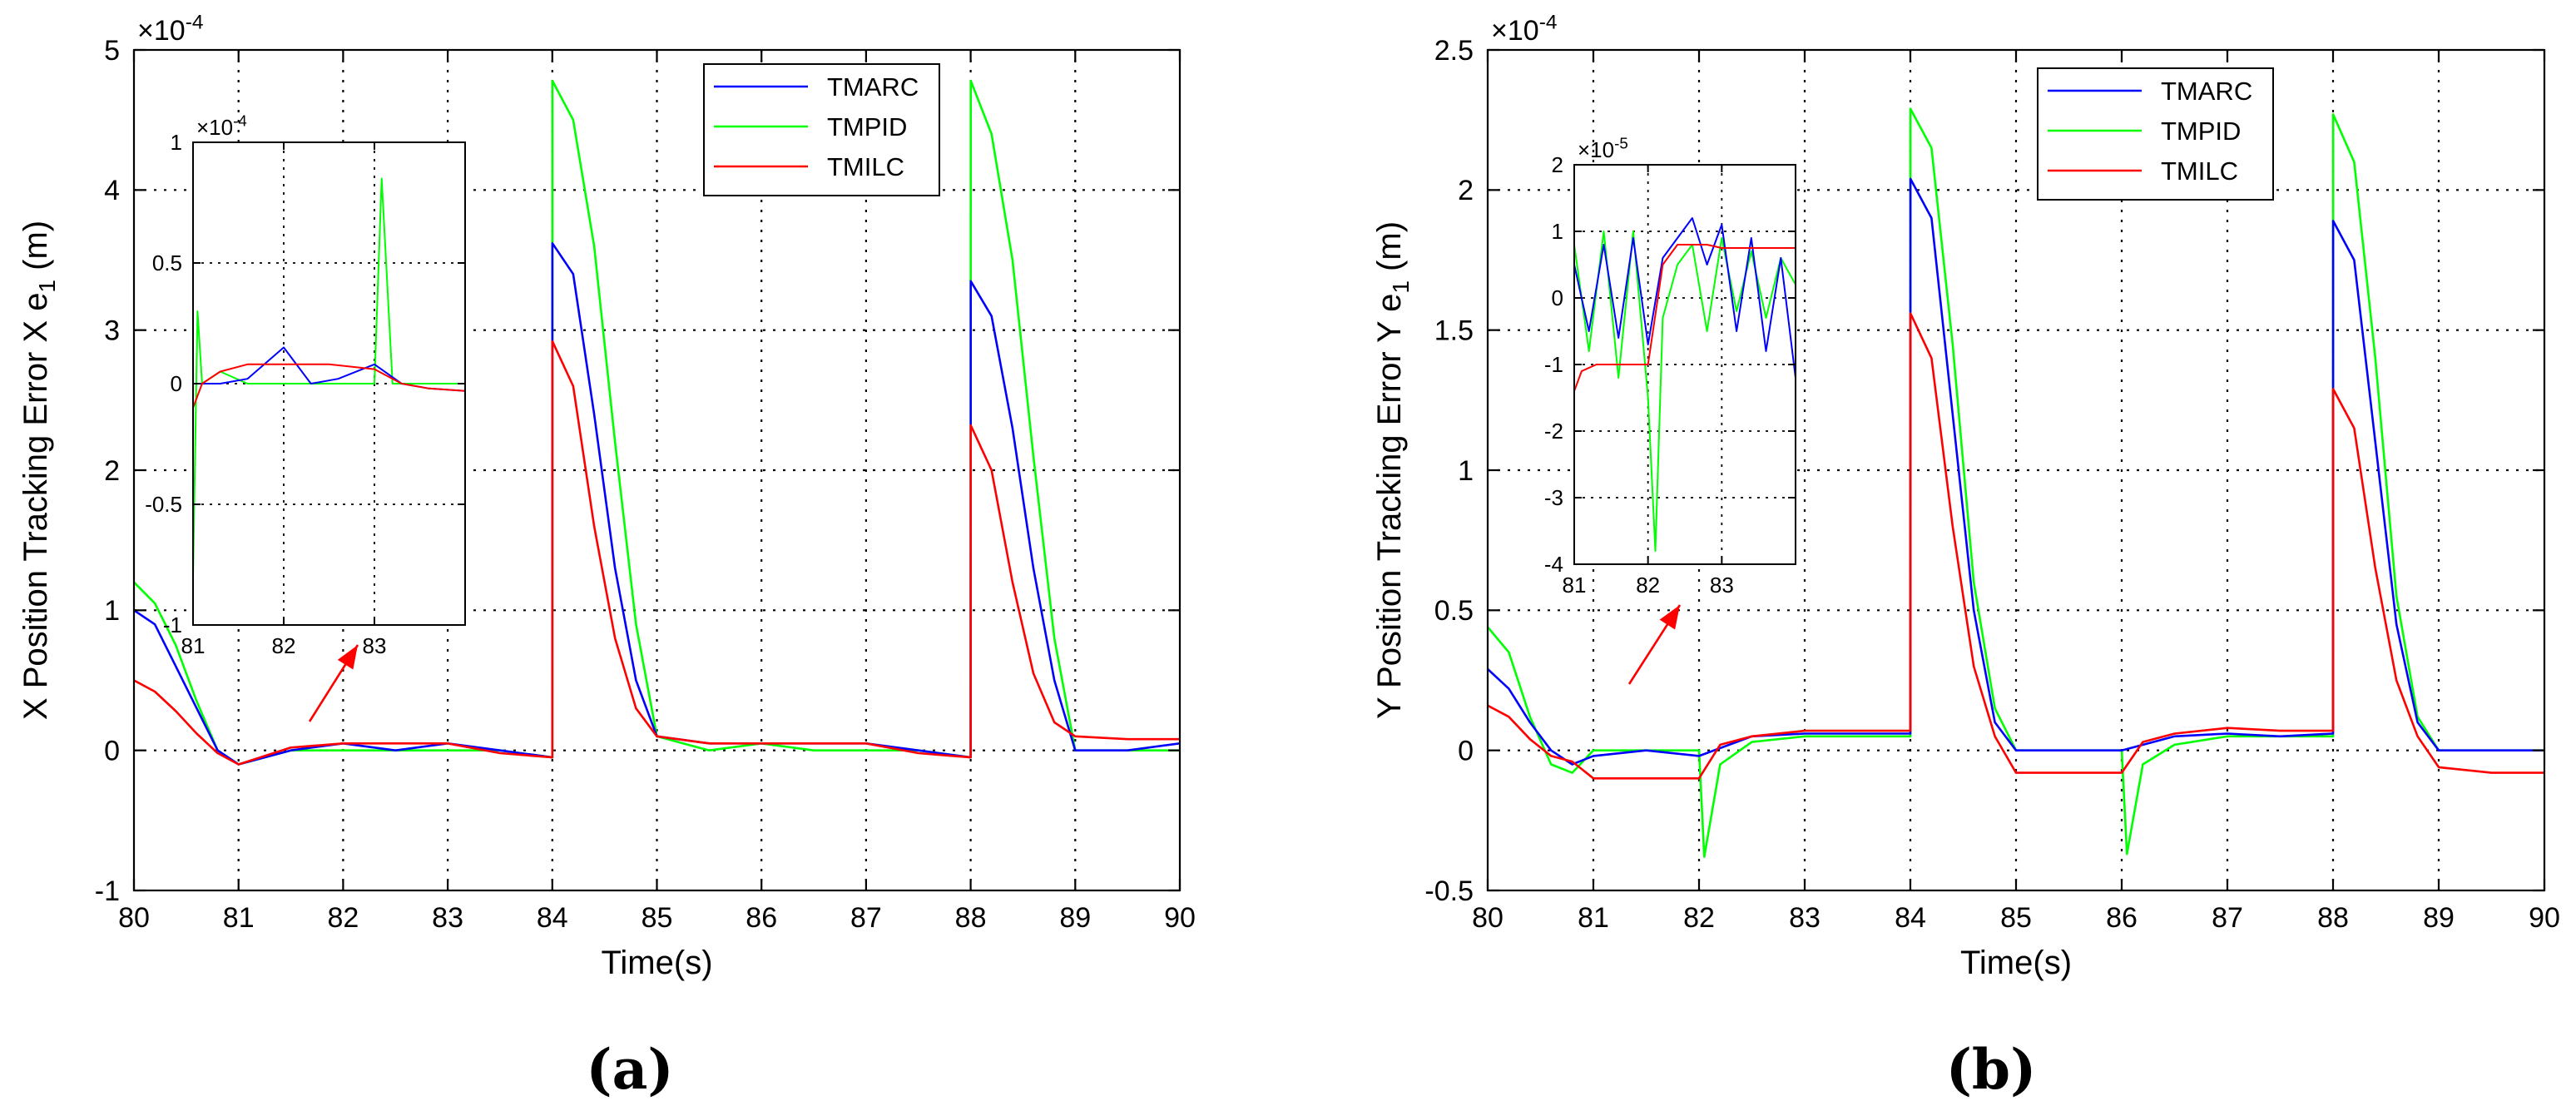 This screenshot has height=1106, width=2576. I want to click on chart-b-inset-ytick-label-2: -2, so click(1553, 431).